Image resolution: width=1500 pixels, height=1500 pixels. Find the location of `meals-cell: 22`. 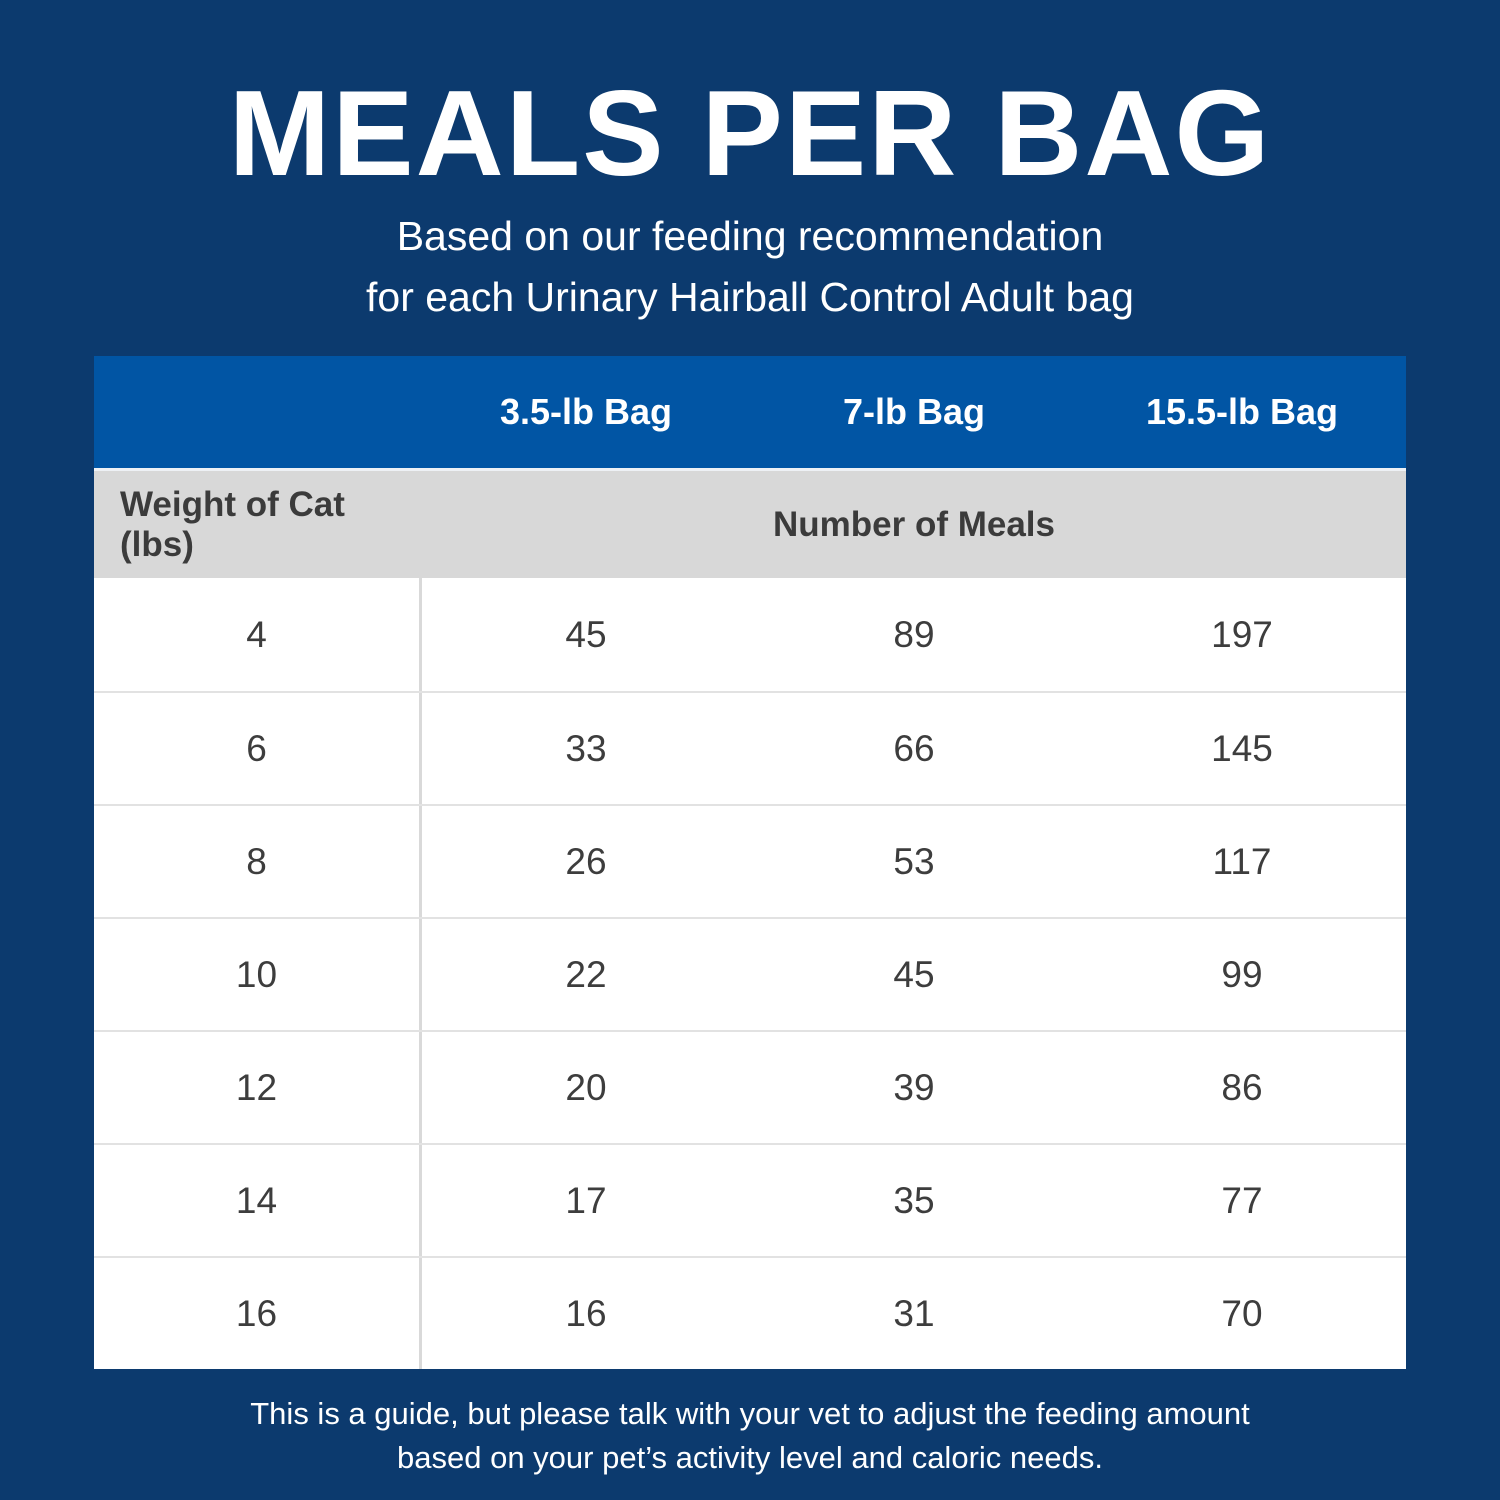

meals-cell: 22 is located at coordinates (586, 974).